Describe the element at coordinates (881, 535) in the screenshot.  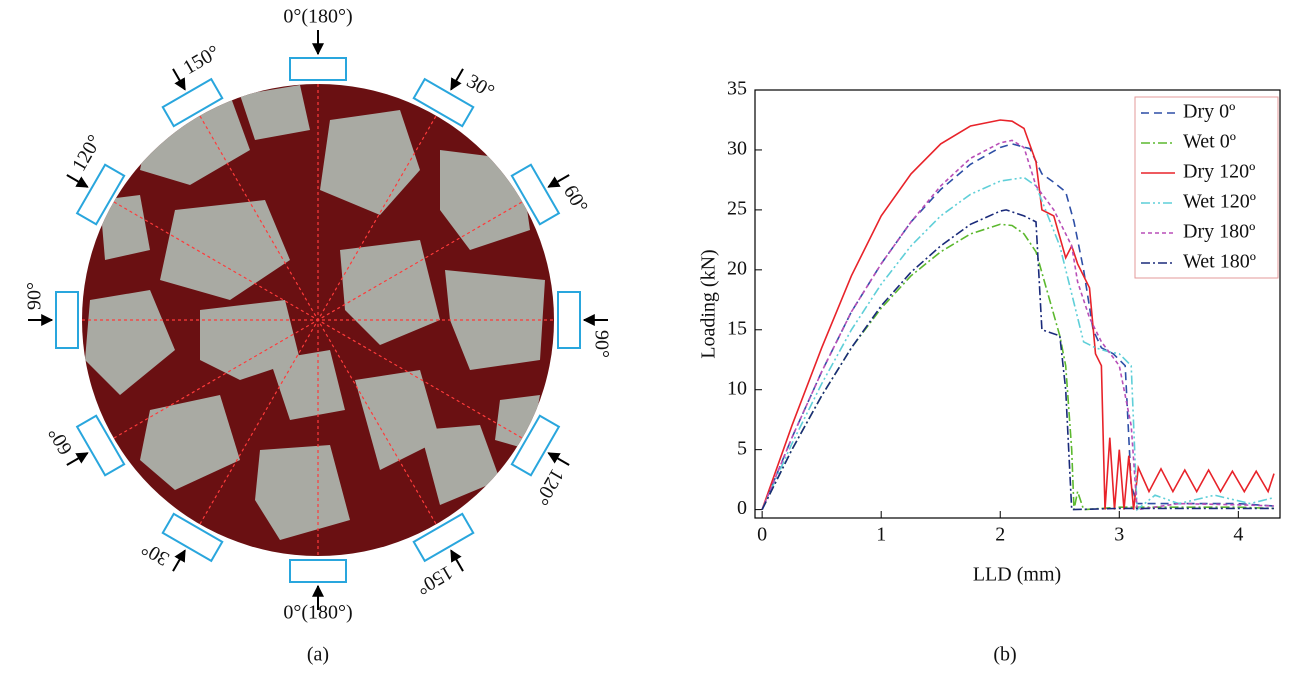
I see `x-tick-label: 1` at that location.